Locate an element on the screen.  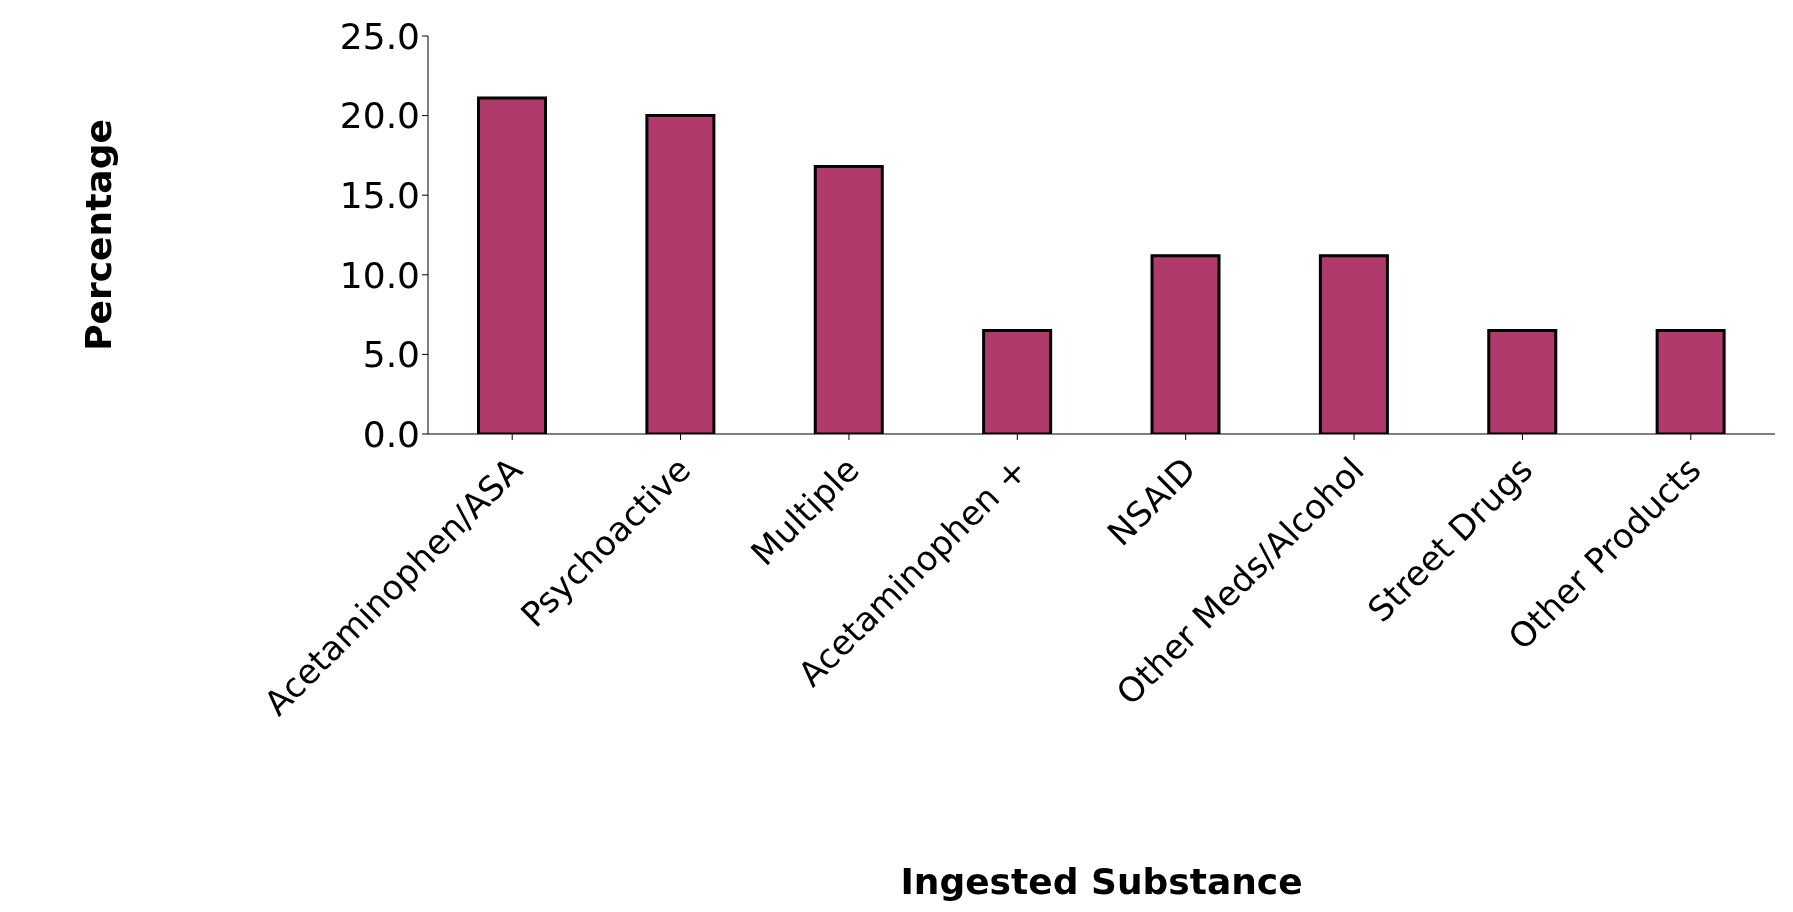
y-tick-label: 5.0 is located at coordinates (391, 355).